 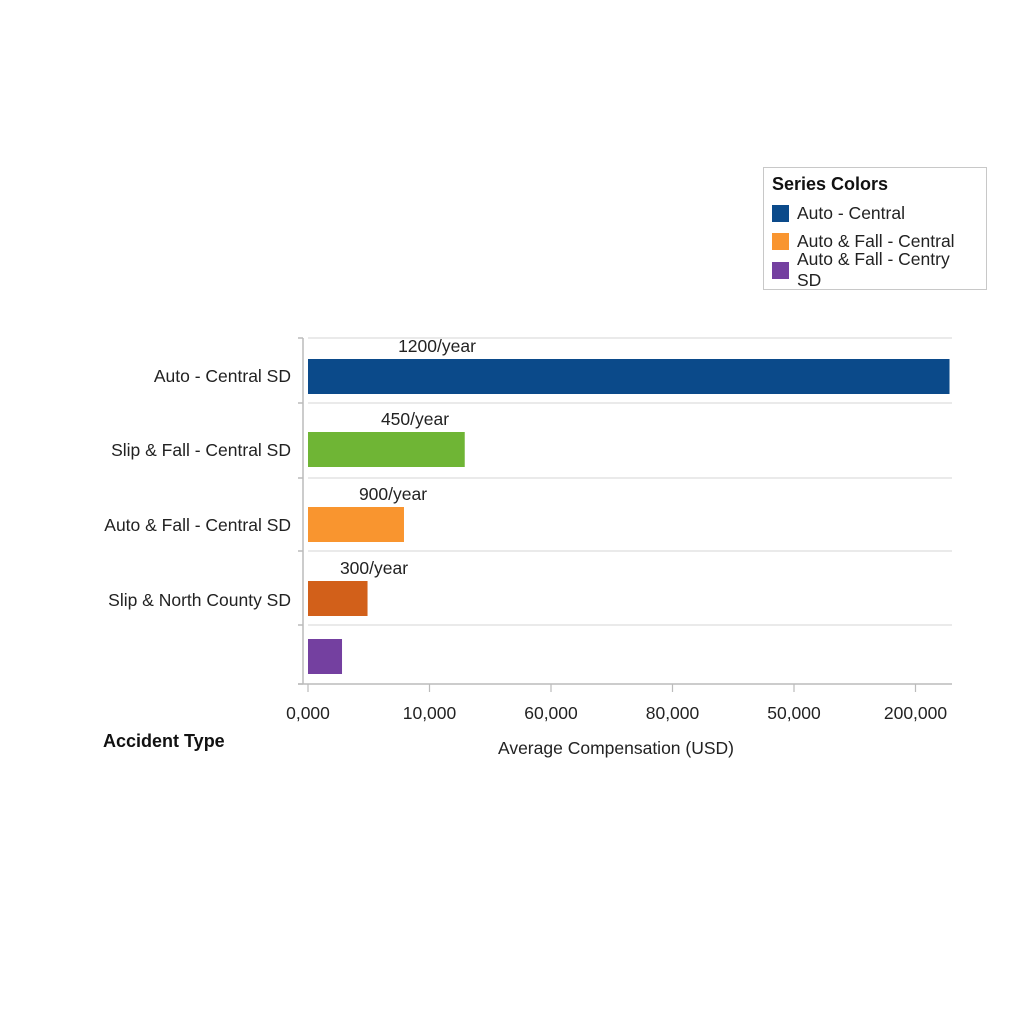 What do you see at coordinates (393, 494) in the screenshot?
I see `data-label: 900/year` at bounding box center [393, 494].